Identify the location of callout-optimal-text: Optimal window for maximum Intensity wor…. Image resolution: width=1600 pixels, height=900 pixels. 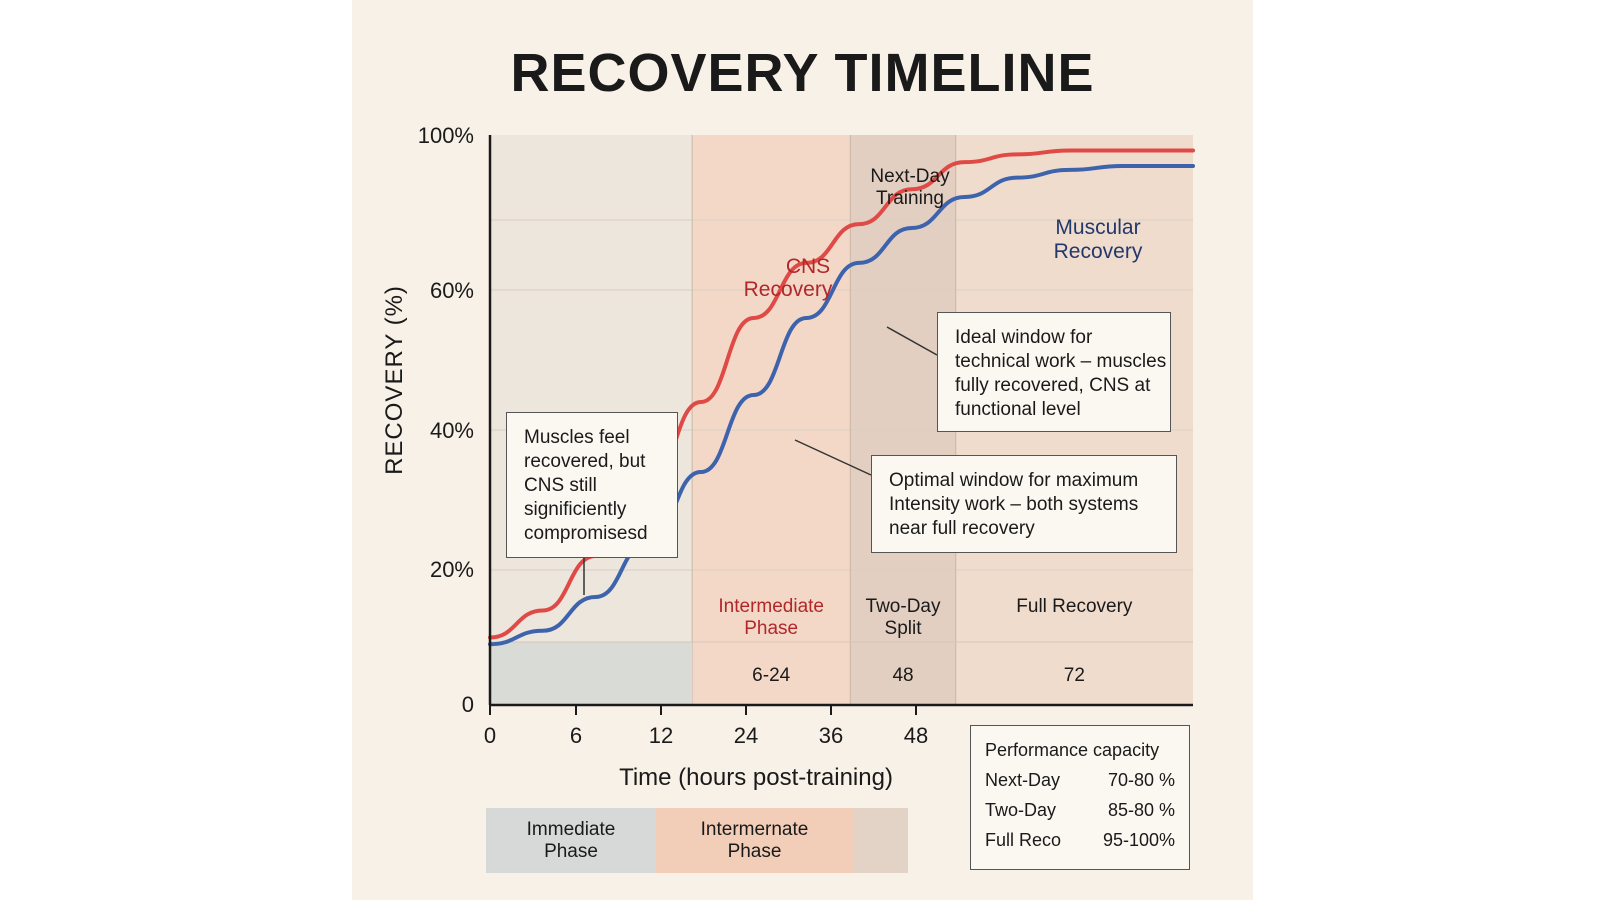
(1014, 504).